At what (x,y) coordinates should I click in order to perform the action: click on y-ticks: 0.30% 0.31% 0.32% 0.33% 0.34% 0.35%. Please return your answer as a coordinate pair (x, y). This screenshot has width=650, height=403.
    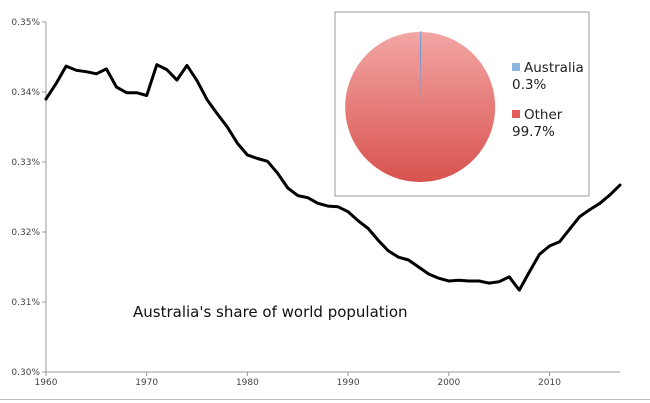
    Looking at the image, I should click on (28, 198).